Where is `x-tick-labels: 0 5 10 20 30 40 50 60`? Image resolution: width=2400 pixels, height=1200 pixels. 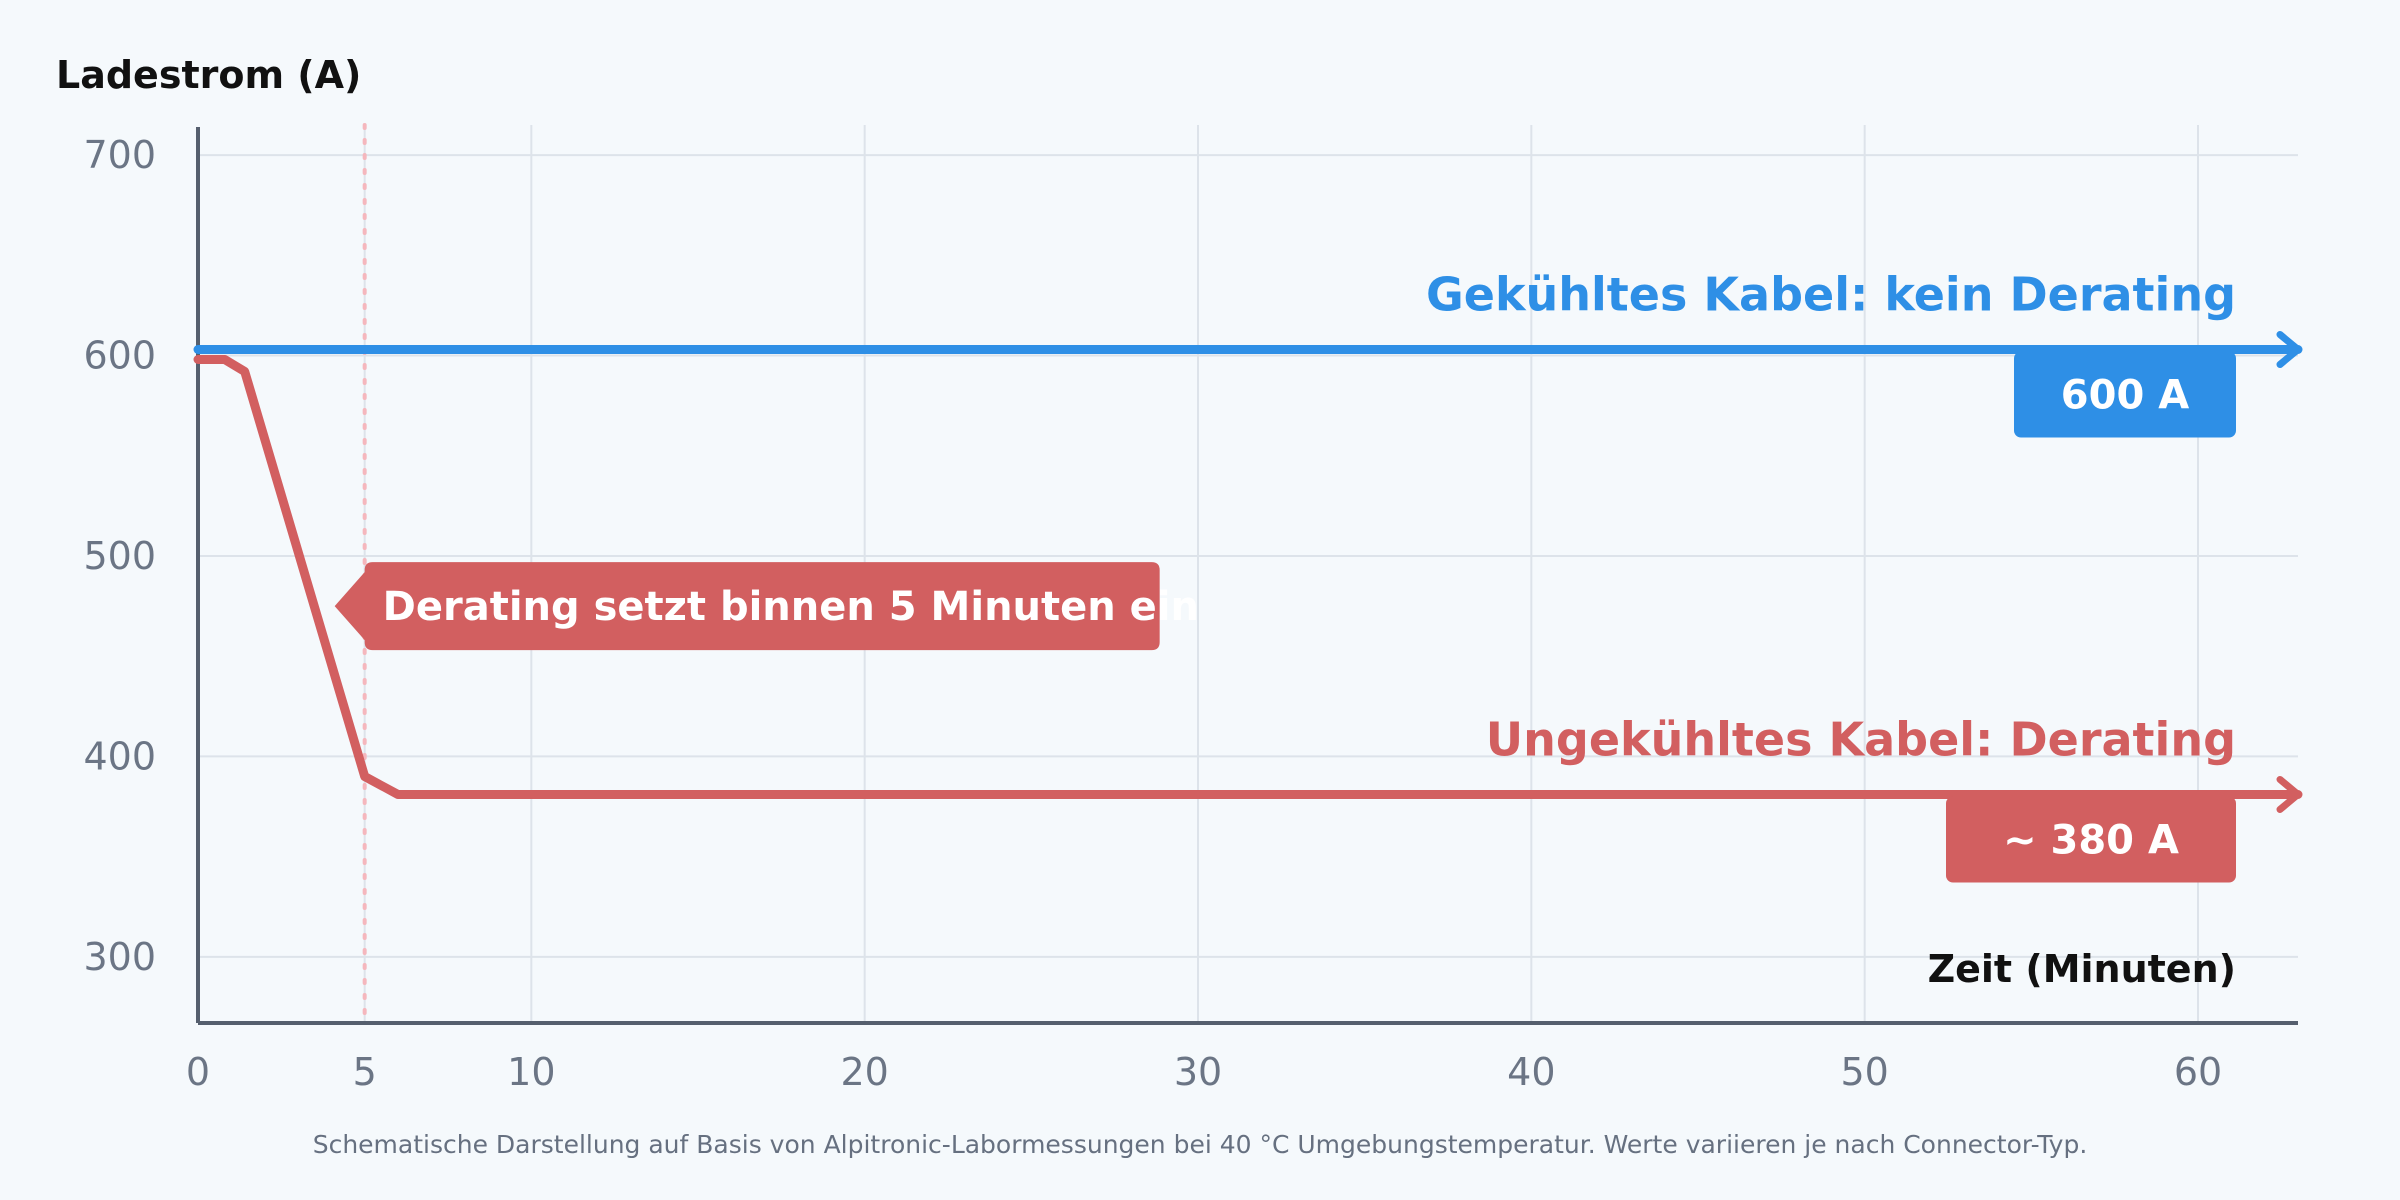
x-tick-labels: 0 5 10 20 30 40 50 60 is located at coordinates (1204, 1072).